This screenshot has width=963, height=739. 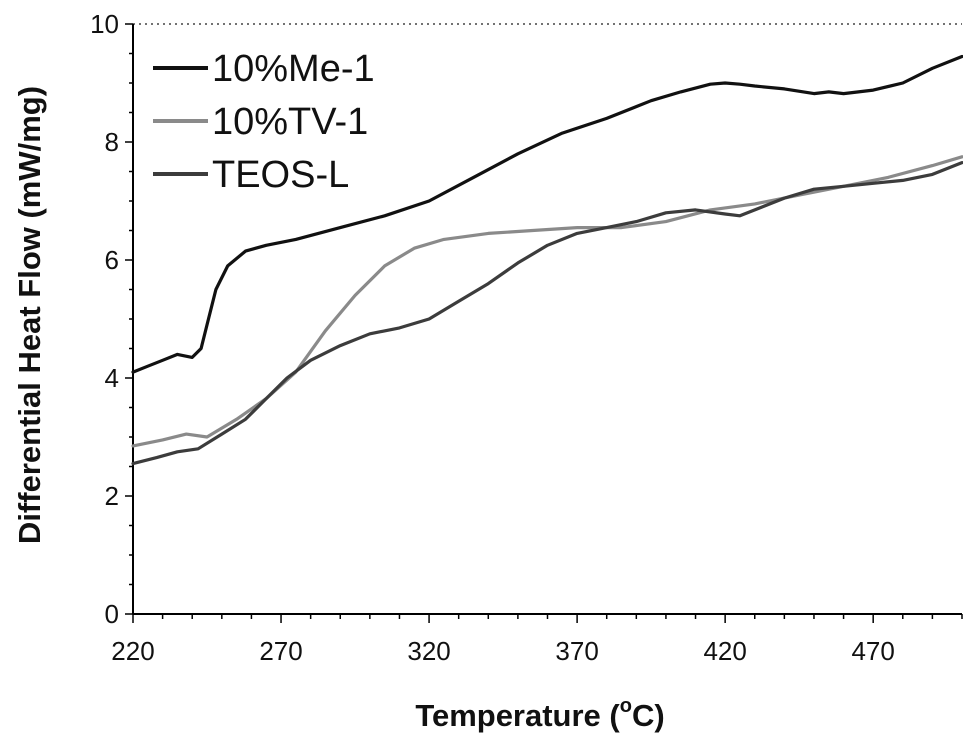 What do you see at coordinates (428, 651) in the screenshot?
I see `x-tick-label: 320` at bounding box center [428, 651].